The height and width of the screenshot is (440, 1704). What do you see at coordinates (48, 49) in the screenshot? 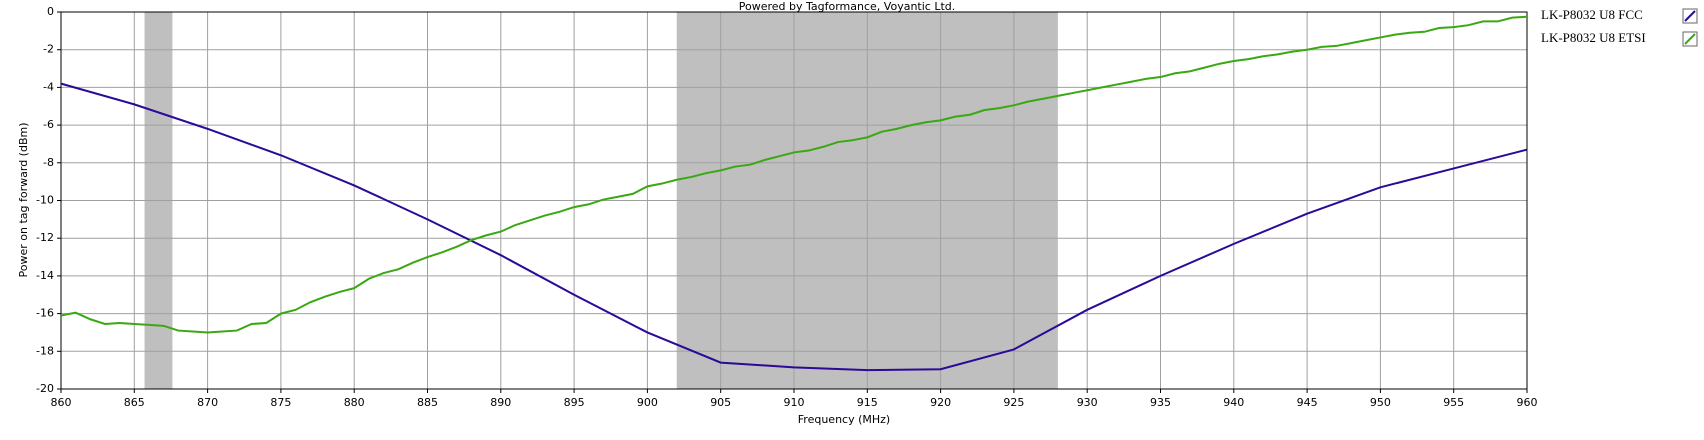
I see `y-tick-label: -2` at bounding box center [48, 49].